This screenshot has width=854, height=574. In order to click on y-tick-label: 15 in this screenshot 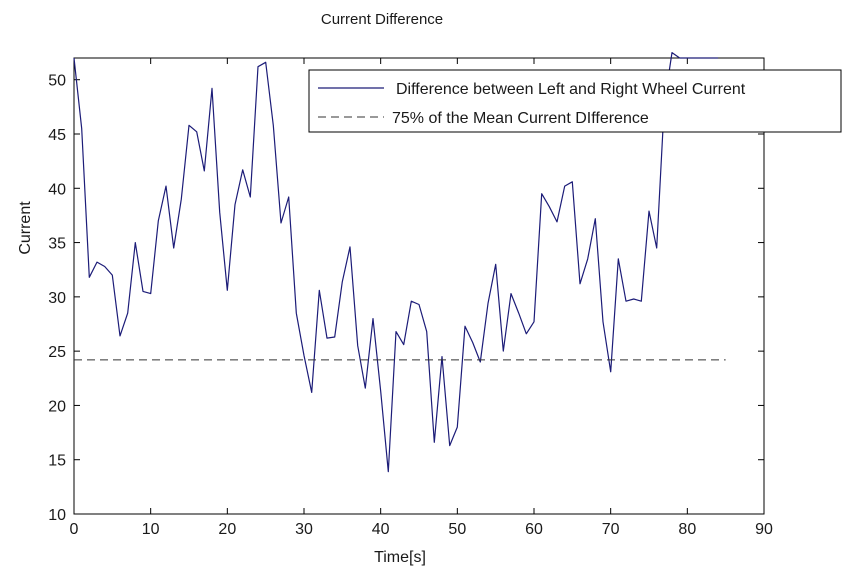, I will do `click(57, 461)`.